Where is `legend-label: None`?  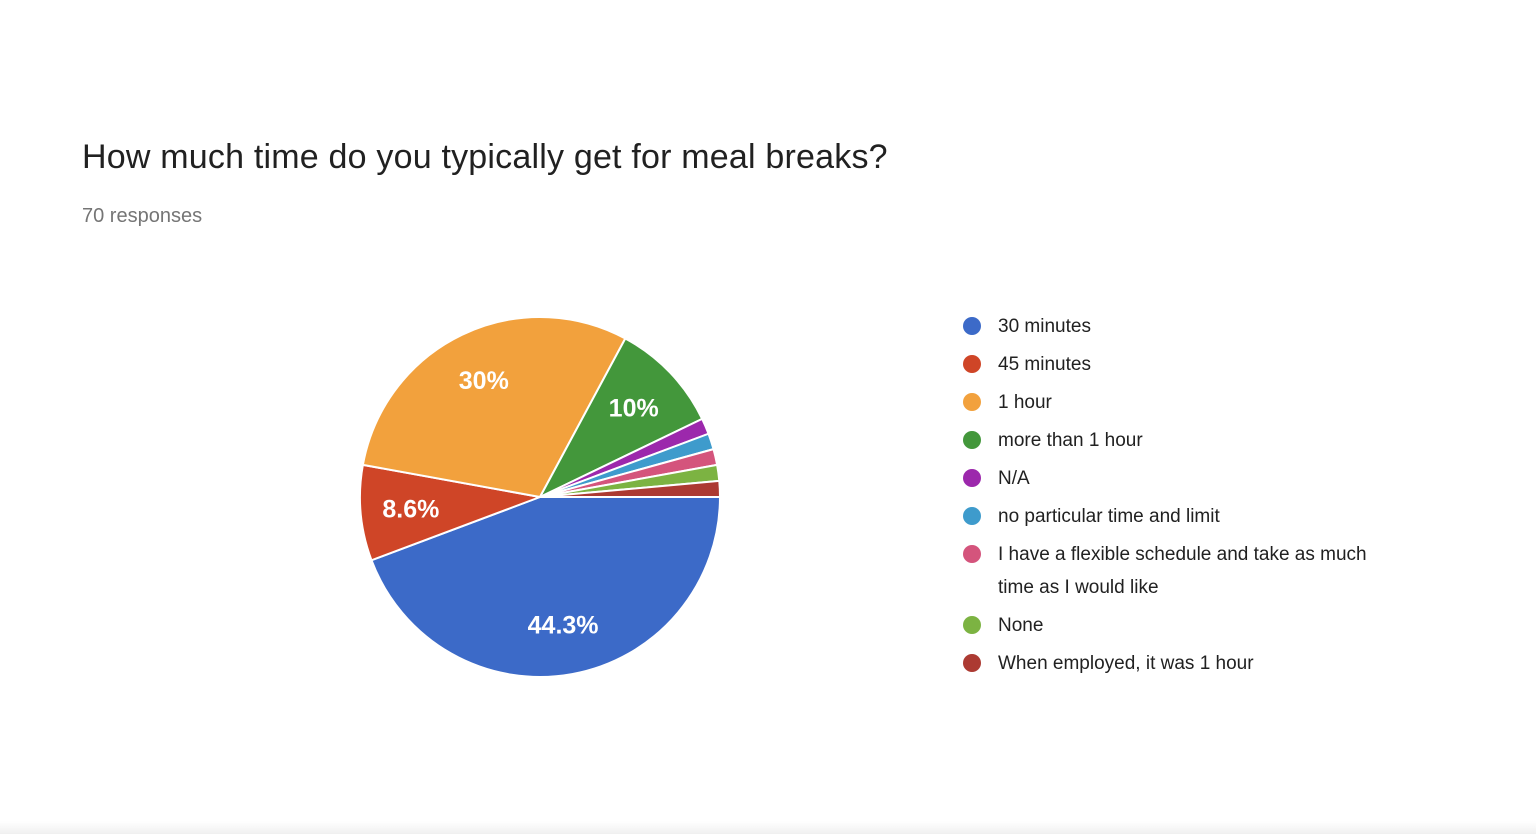 legend-label: None is located at coordinates (1021, 625).